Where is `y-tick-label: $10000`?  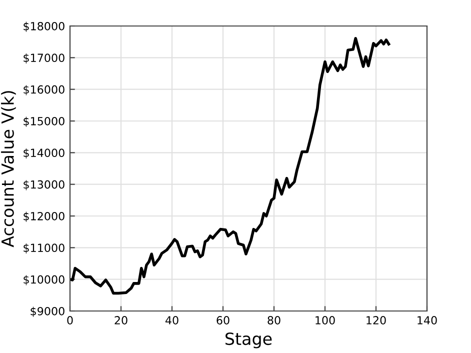 y-tick-label: $10000 is located at coordinates (44, 280).